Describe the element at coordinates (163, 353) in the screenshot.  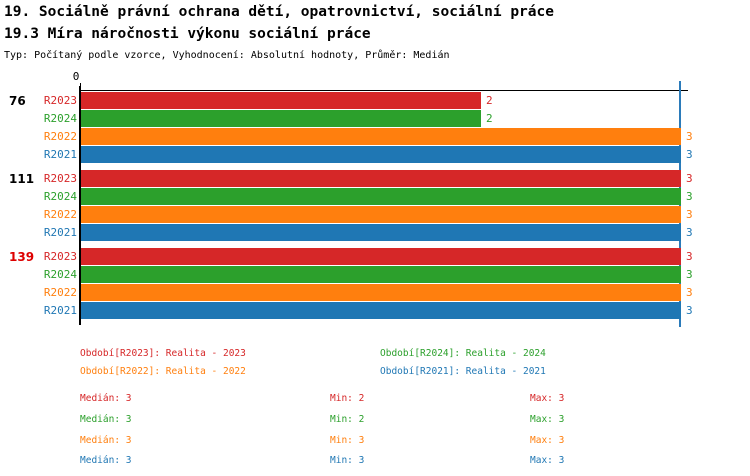
I see `legend-item: Období[R2023]: Realita - 2023` at that location.